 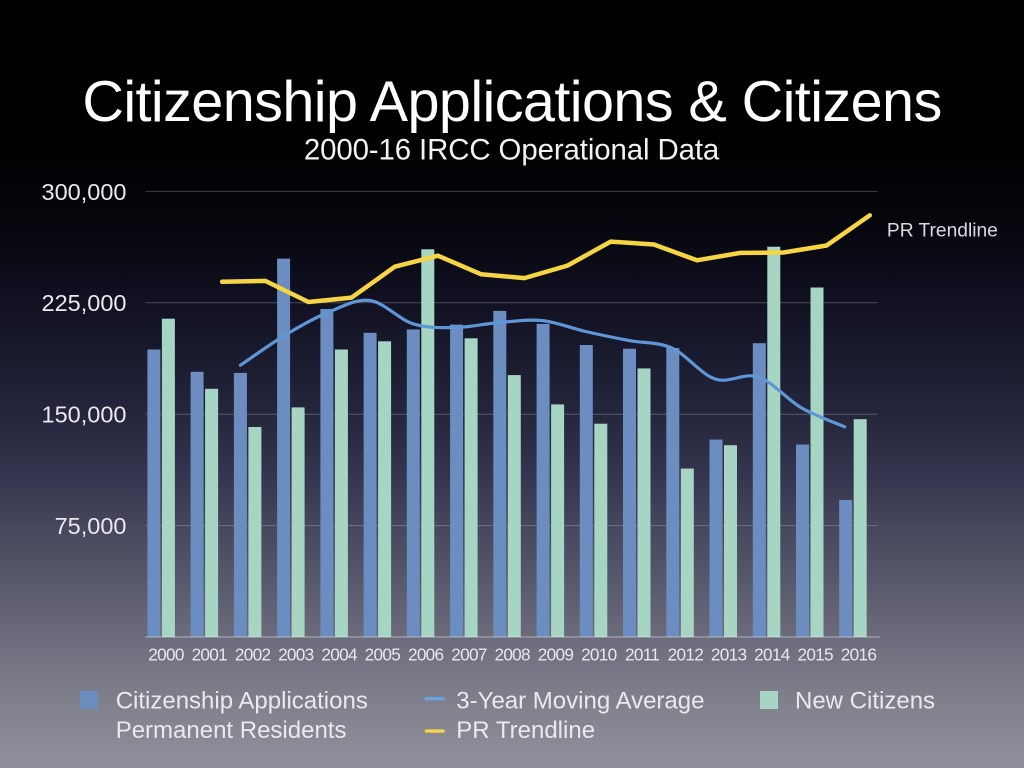 What do you see at coordinates (91, 526) in the screenshot?
I see `svg-text: 75,000` at bounding box center [91, 526].